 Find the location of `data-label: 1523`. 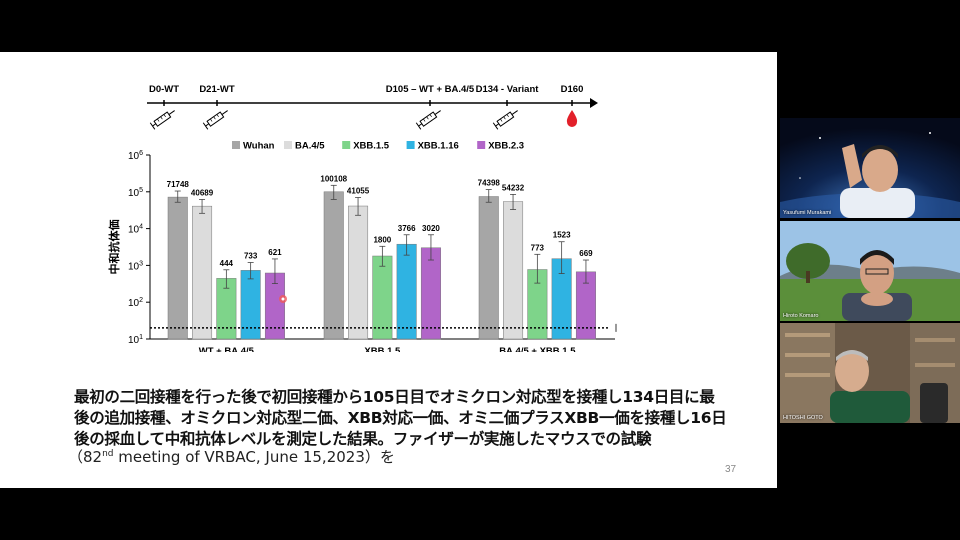

data-label: 1523 is located at coordinates (562, 235).